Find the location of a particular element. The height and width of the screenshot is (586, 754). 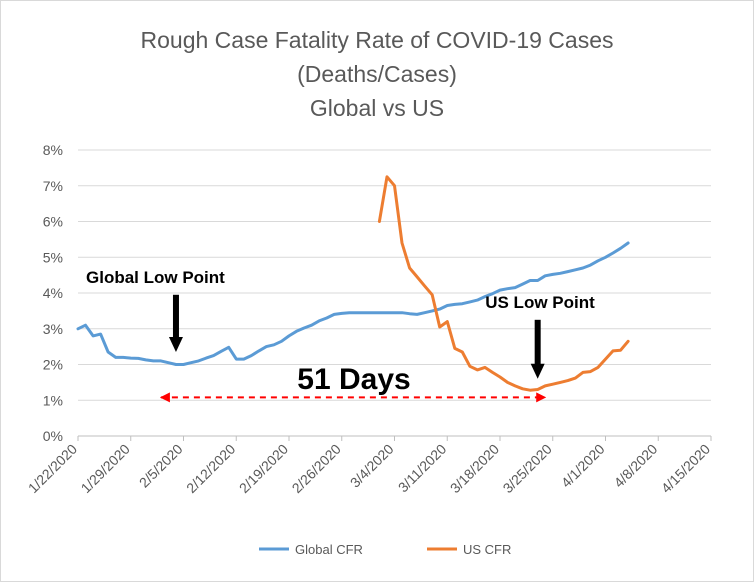

series-line-us-cfr is located at coordinates (503, 283).